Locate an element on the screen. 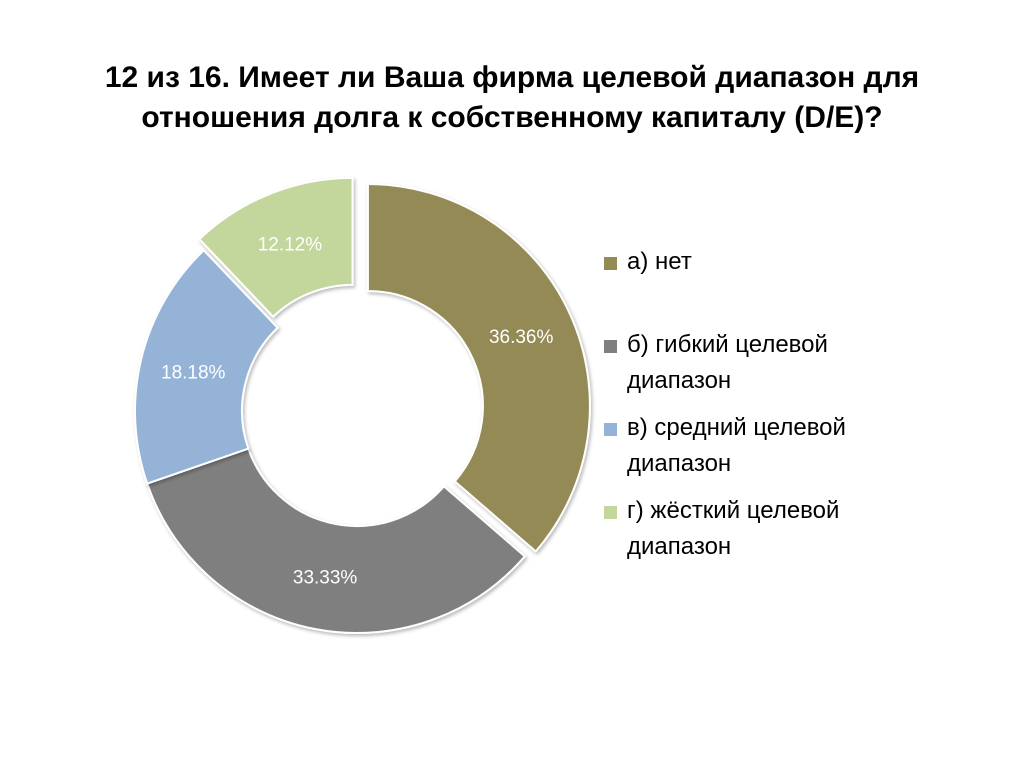  data-label: 33.33% is located at coordinates (325, 577).